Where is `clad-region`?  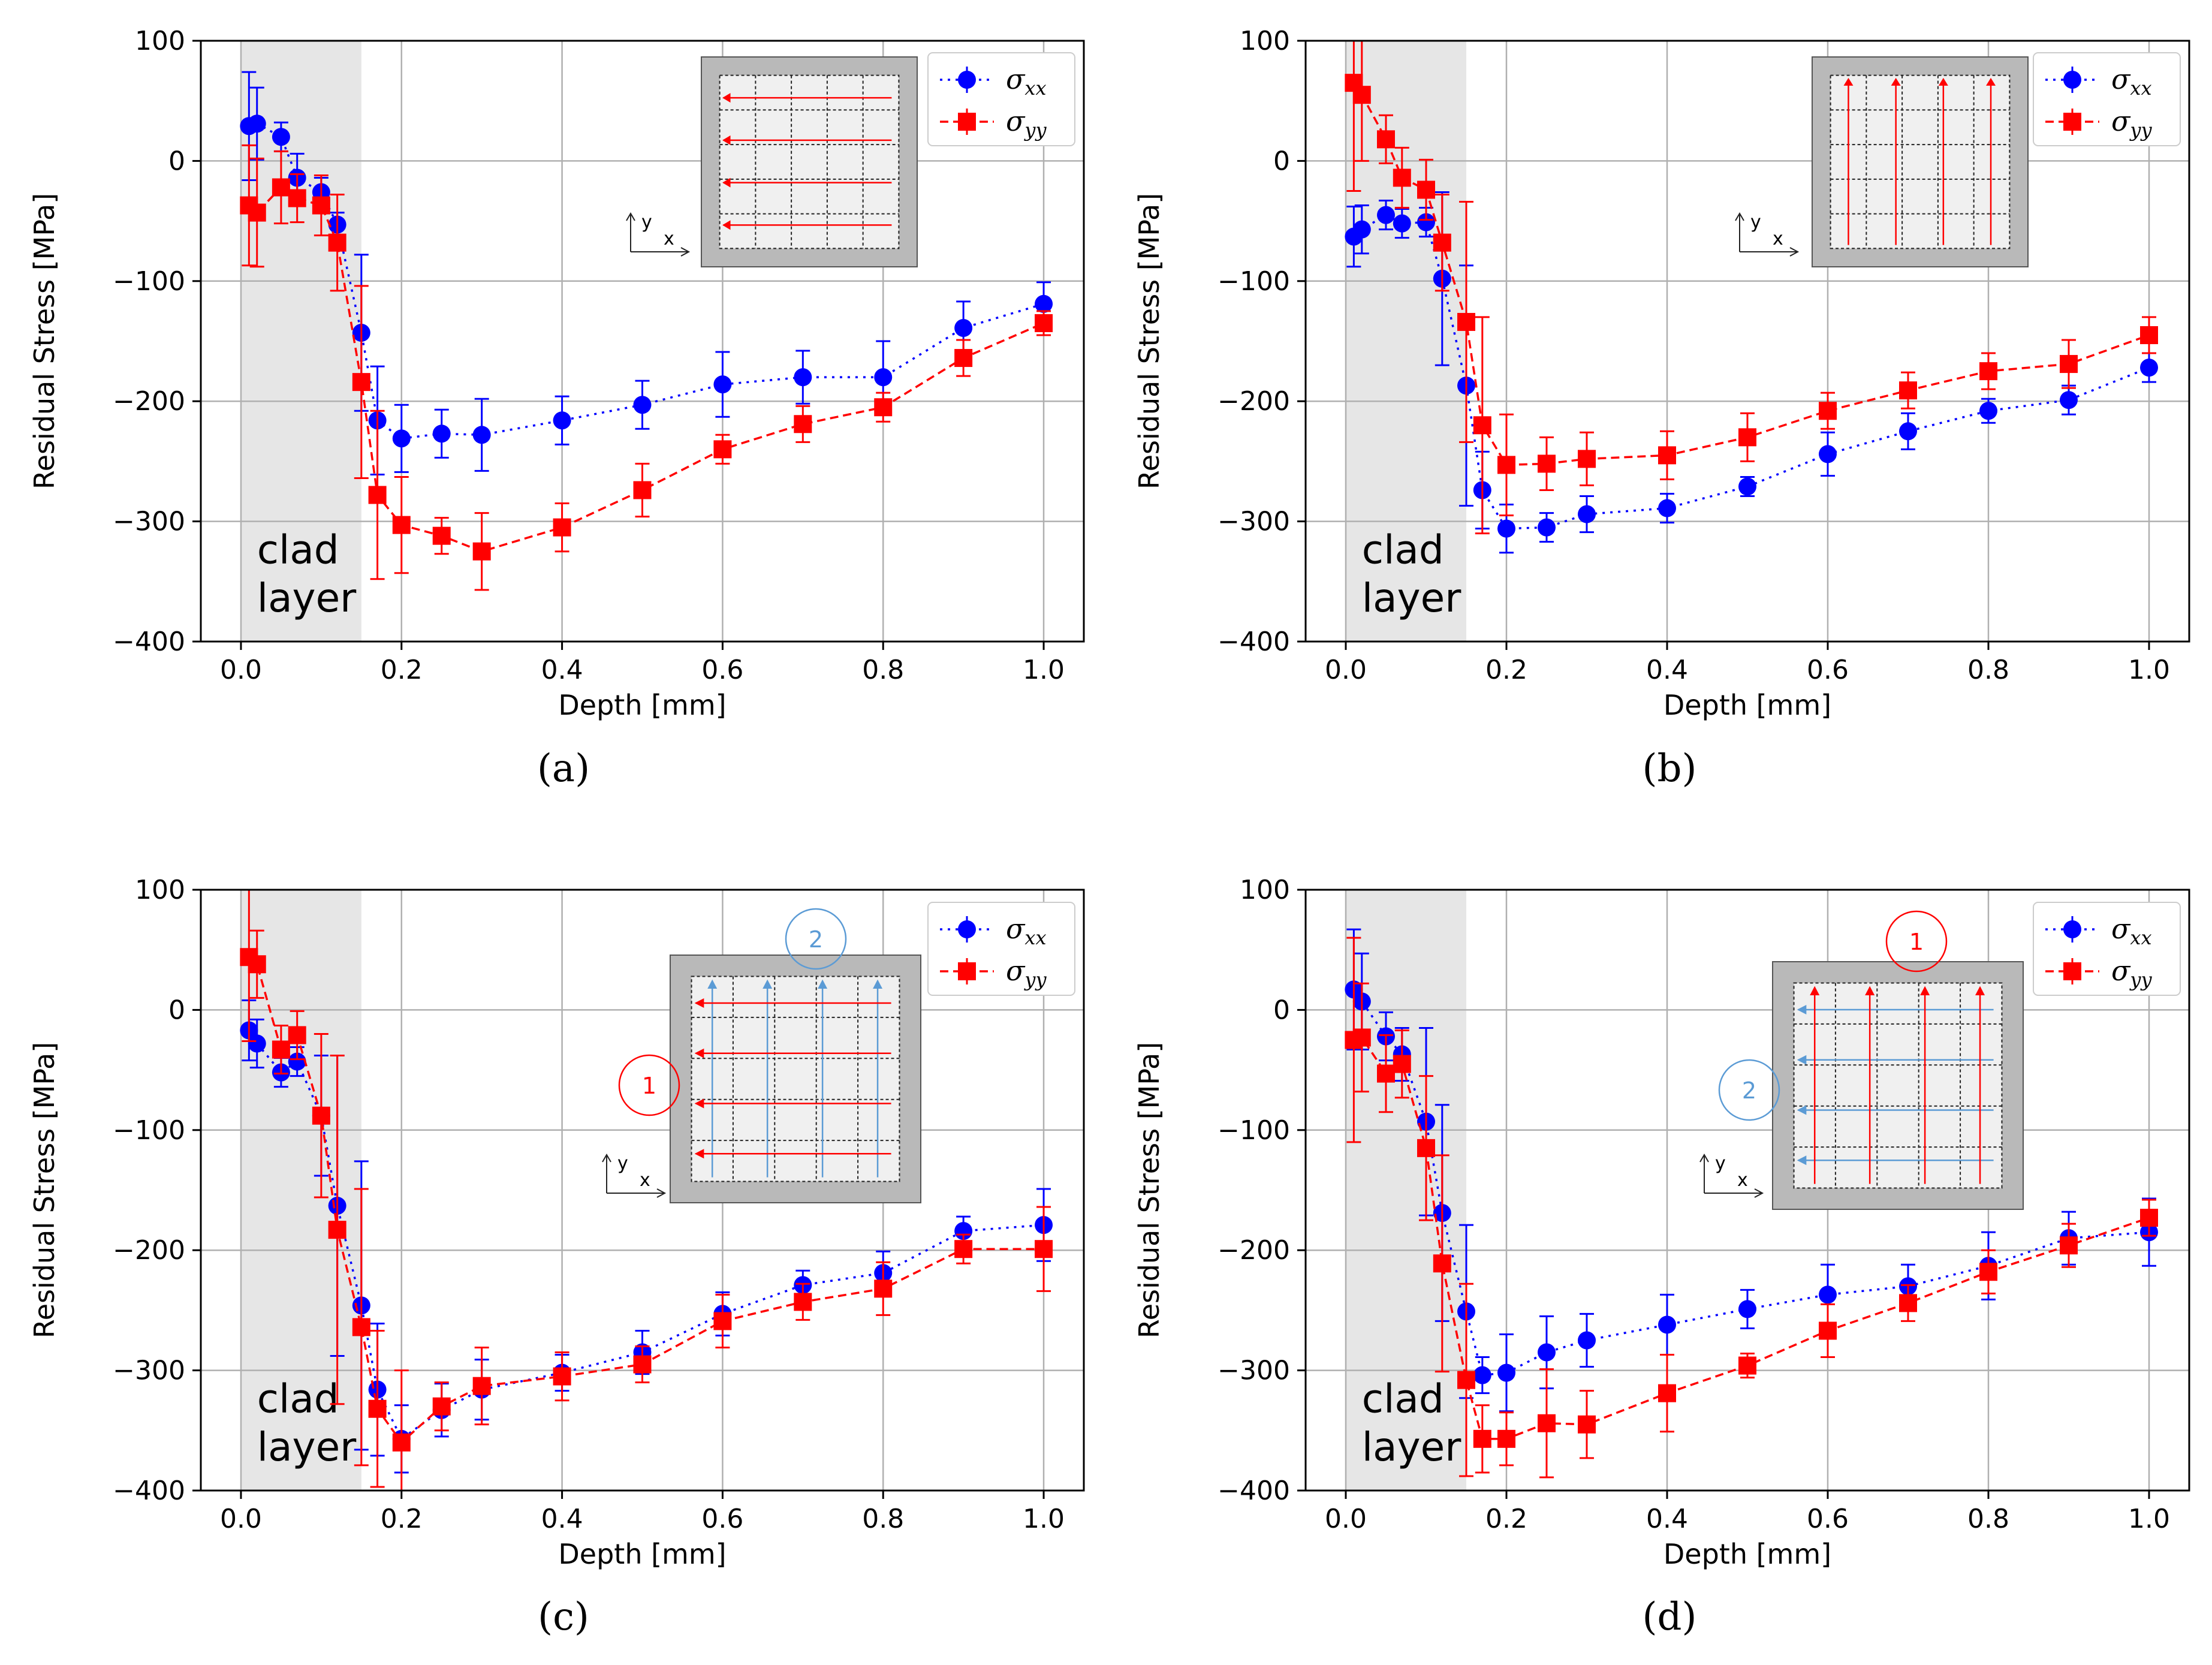 clad-region is located at coordinates (300, 1190).